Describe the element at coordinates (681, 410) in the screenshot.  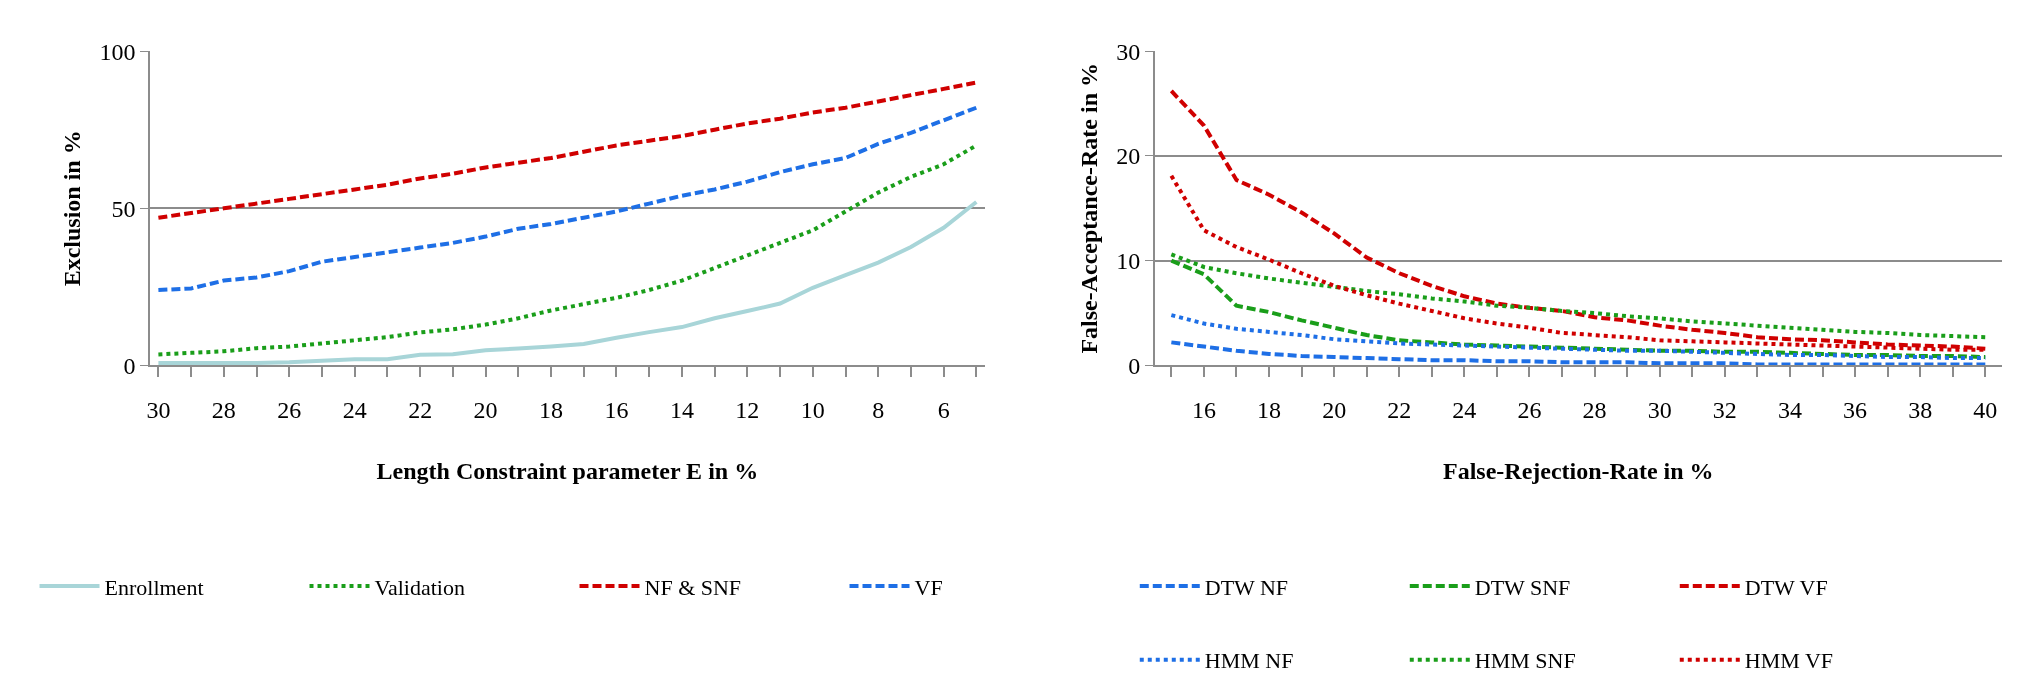
I see `x-tick-label: 14` at that location.